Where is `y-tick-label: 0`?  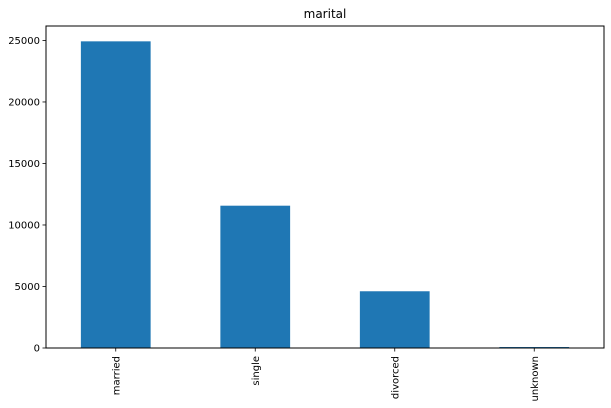 y-tick-label: 0 is located at coordinates (37, 349).